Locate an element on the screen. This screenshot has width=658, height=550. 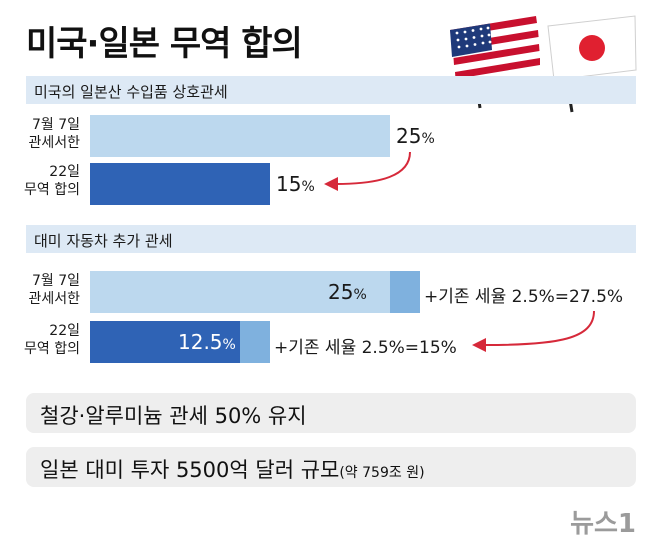
bar-s1-letter is located at coordinates (240, 136).